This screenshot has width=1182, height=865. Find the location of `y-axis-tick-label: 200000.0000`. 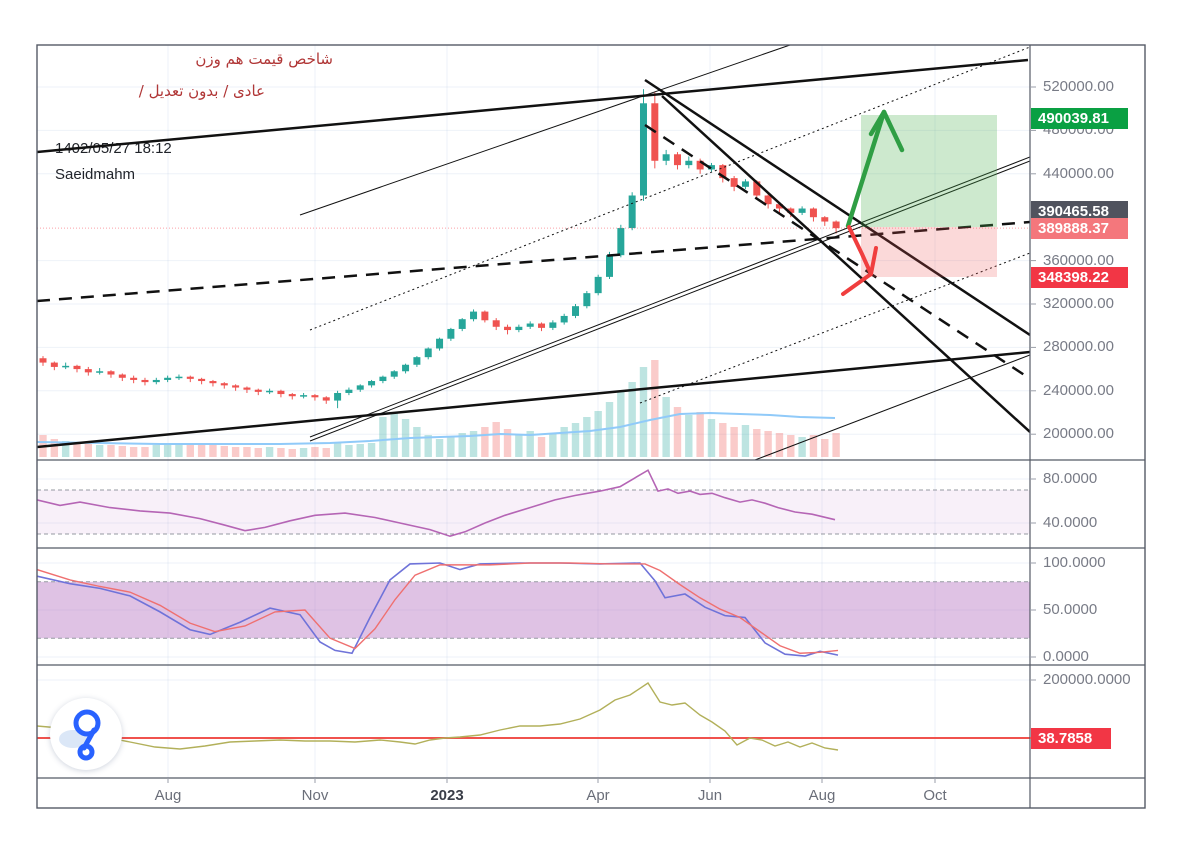

y-axis-tick-label: 200000.0000 is located at coordinates (1087, 679).